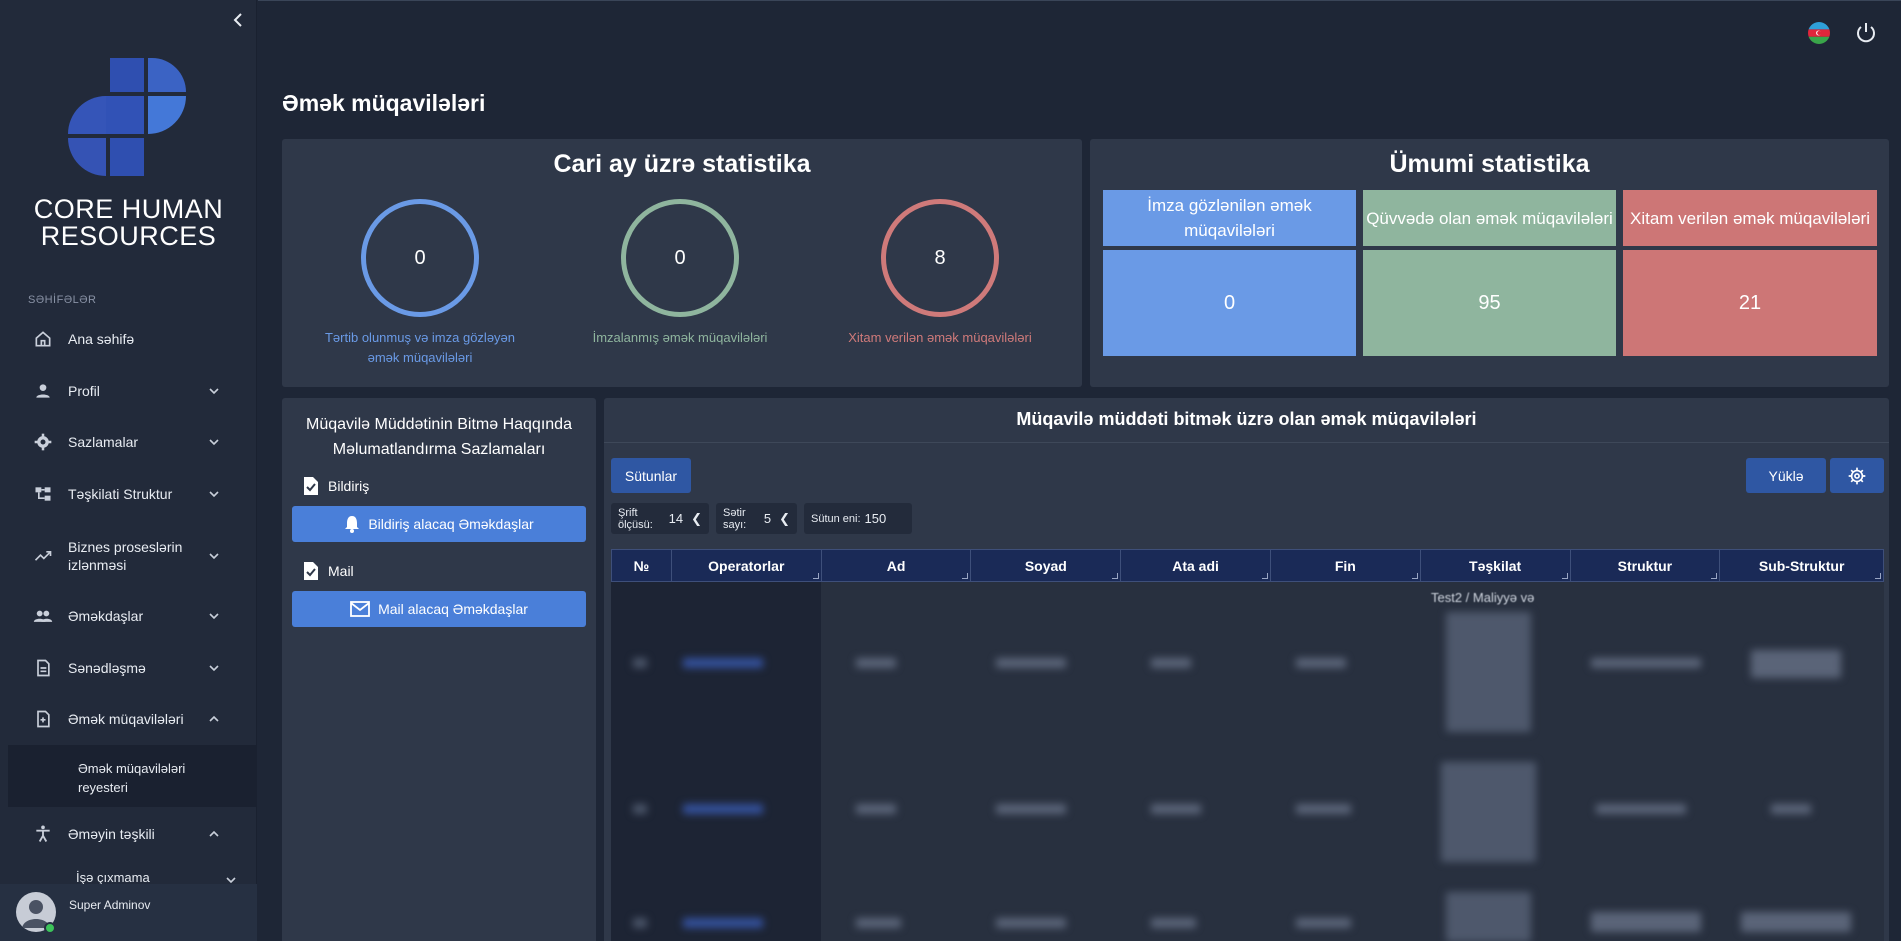 Image resolution: width=1901 pixels, height=941 pixels. I want to click on column-header-label: Ata adi, so click(1195, 565).